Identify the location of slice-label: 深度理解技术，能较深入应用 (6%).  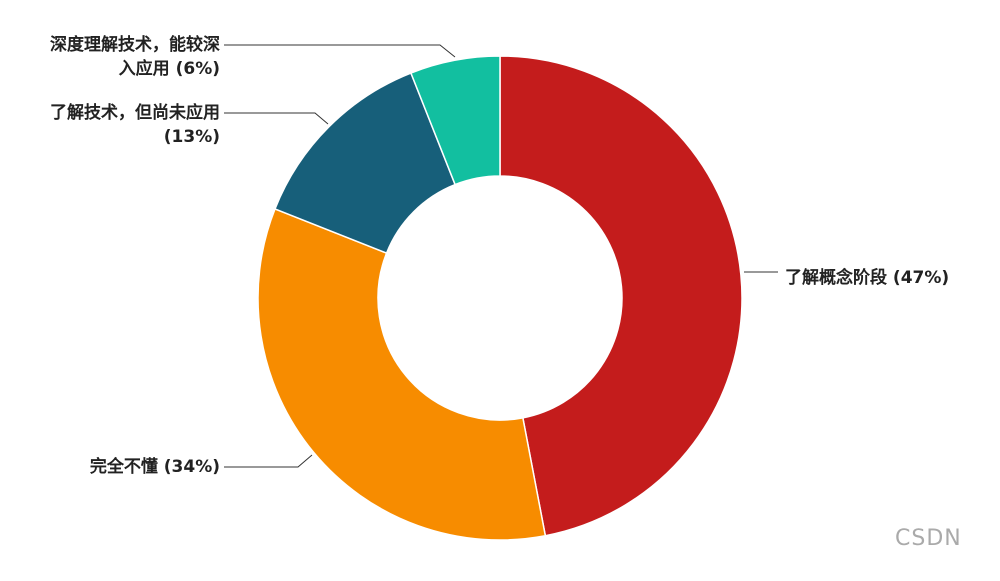
(130, 57).